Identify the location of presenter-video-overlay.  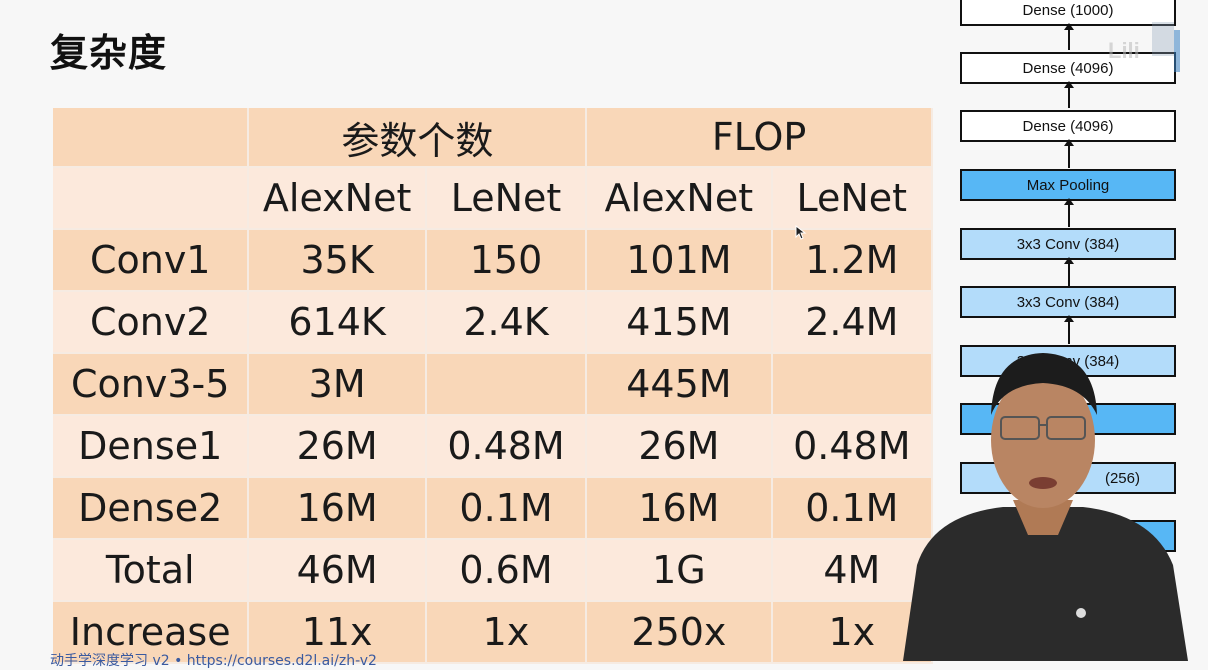
(1045, 507).